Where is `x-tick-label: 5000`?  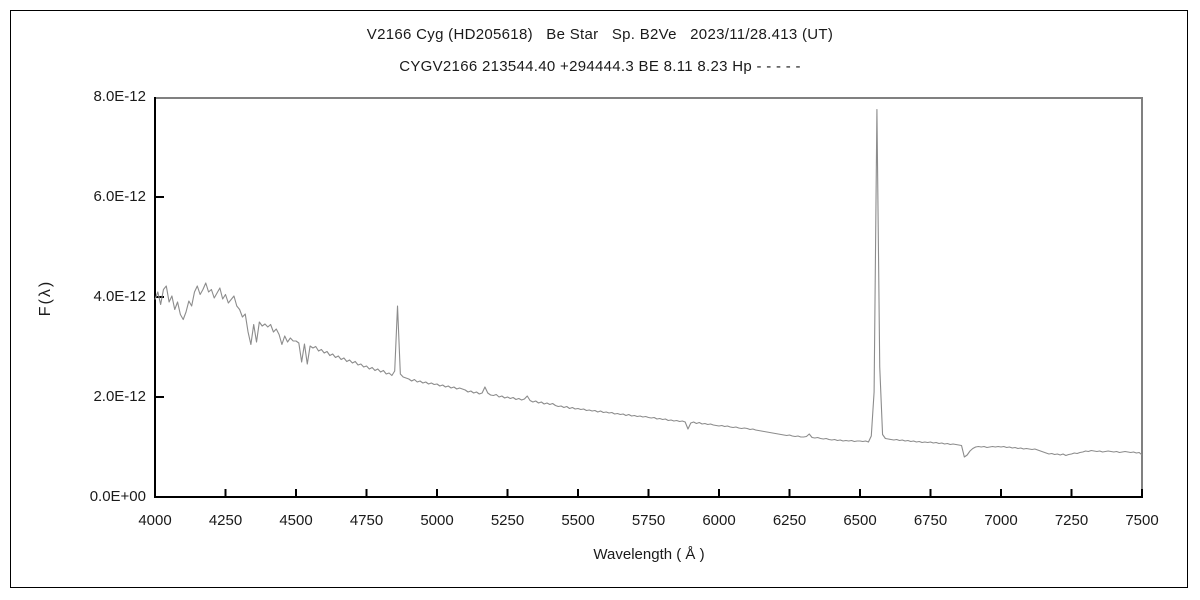
x-tick-label: 5000 is located at coordinates (437, 520).